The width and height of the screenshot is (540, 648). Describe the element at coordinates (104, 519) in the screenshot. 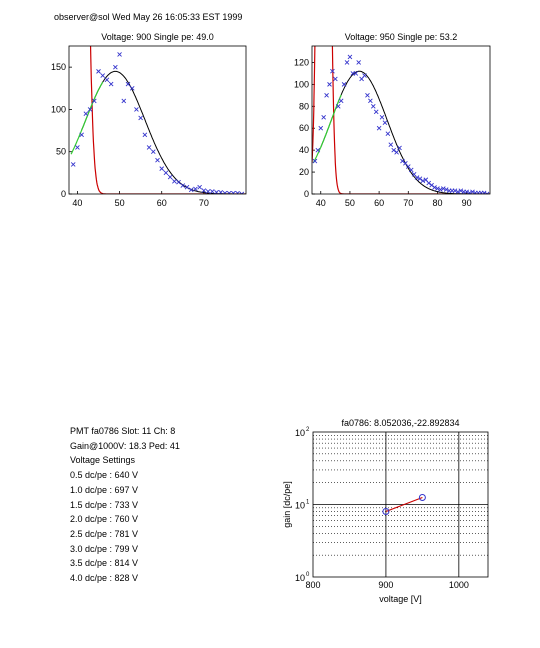

I see `voltage-setting-item: 2.0 dc/pe : 760 V` at that location.